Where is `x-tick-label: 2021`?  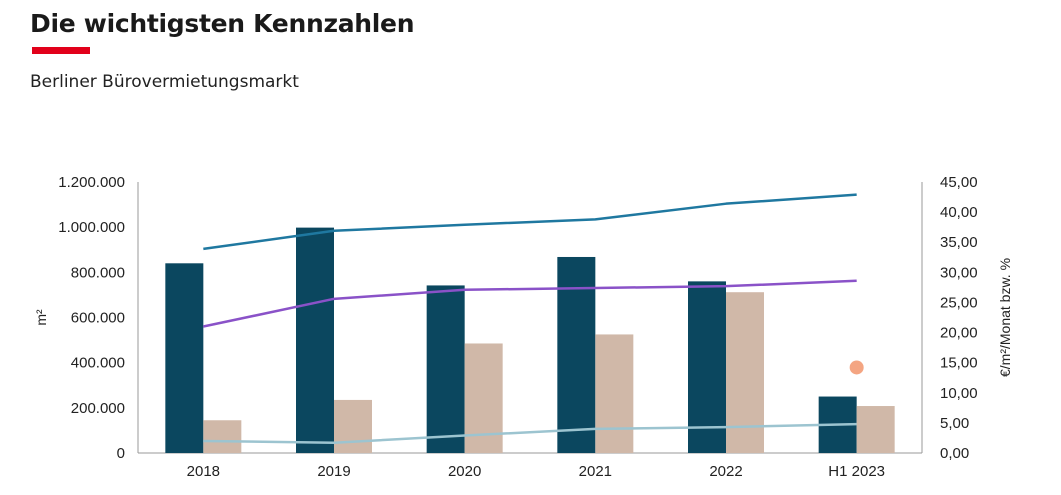
x-tick-label: 2021 is located at coordinates (595, 471).